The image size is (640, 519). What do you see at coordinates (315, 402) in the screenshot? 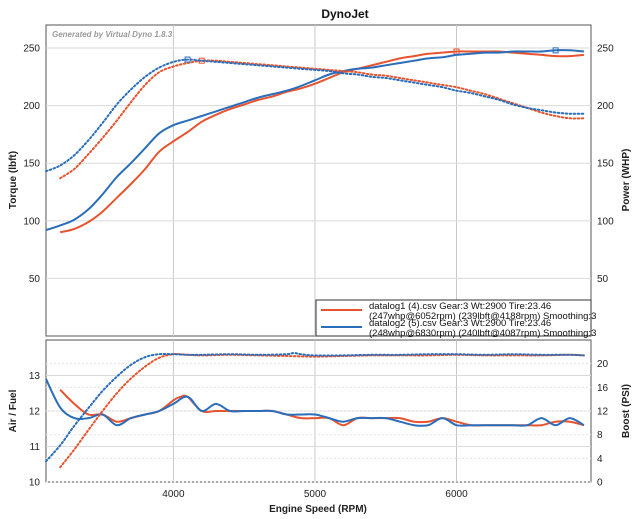
I see `series-afr-datalog2` at bounding box center [315, 402].